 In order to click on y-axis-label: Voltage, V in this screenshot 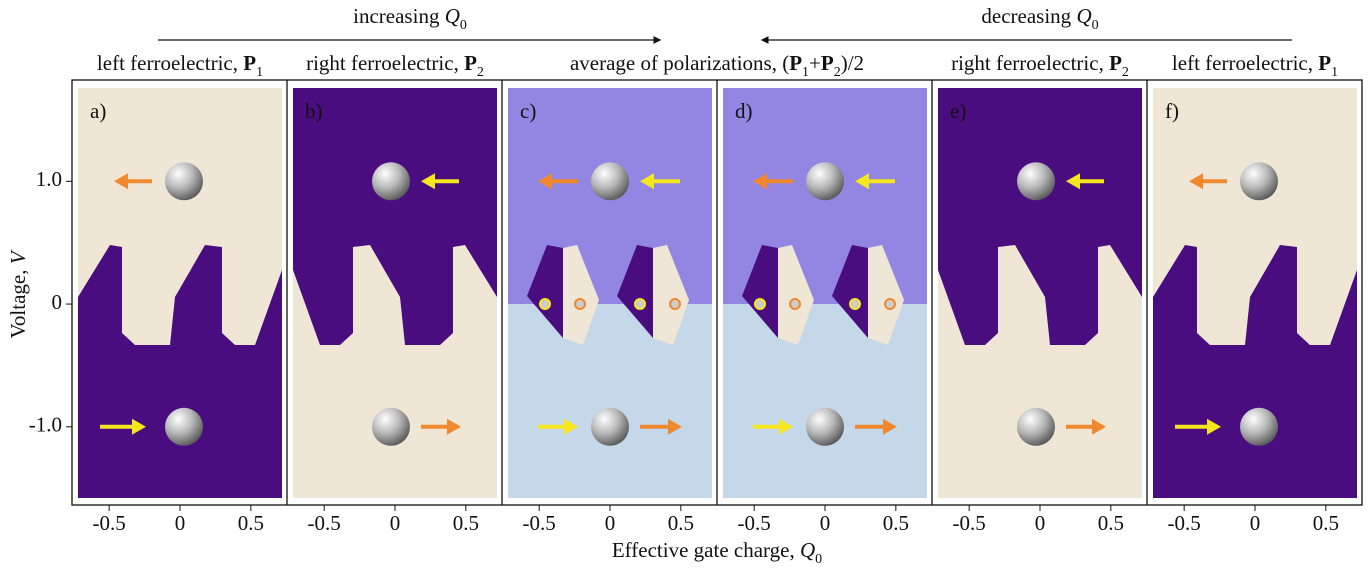, I will do `click(18, 293)`.